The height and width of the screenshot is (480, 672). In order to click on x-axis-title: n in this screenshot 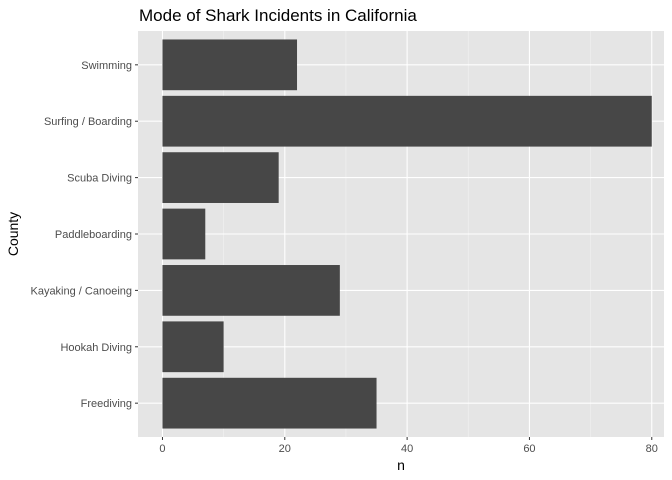, I will do `click(401, 465)`.